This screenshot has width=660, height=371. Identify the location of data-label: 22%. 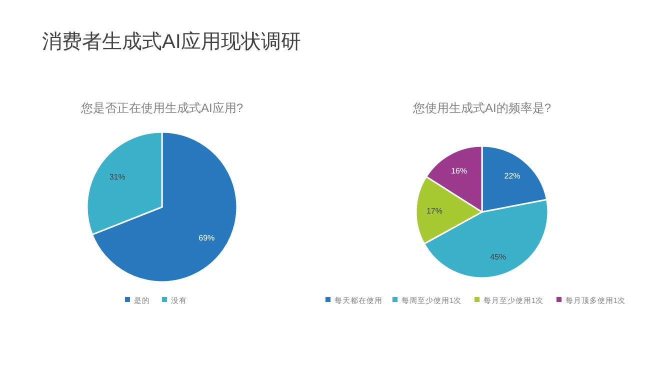
(512, 175).